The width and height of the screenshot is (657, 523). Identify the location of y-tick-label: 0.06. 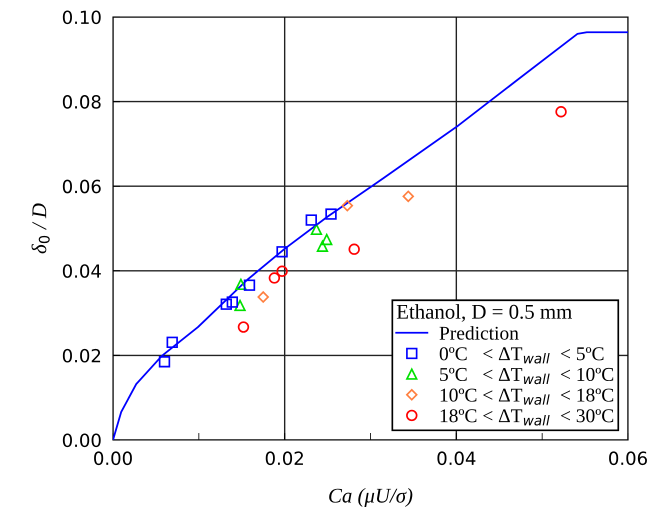
(81, 187).